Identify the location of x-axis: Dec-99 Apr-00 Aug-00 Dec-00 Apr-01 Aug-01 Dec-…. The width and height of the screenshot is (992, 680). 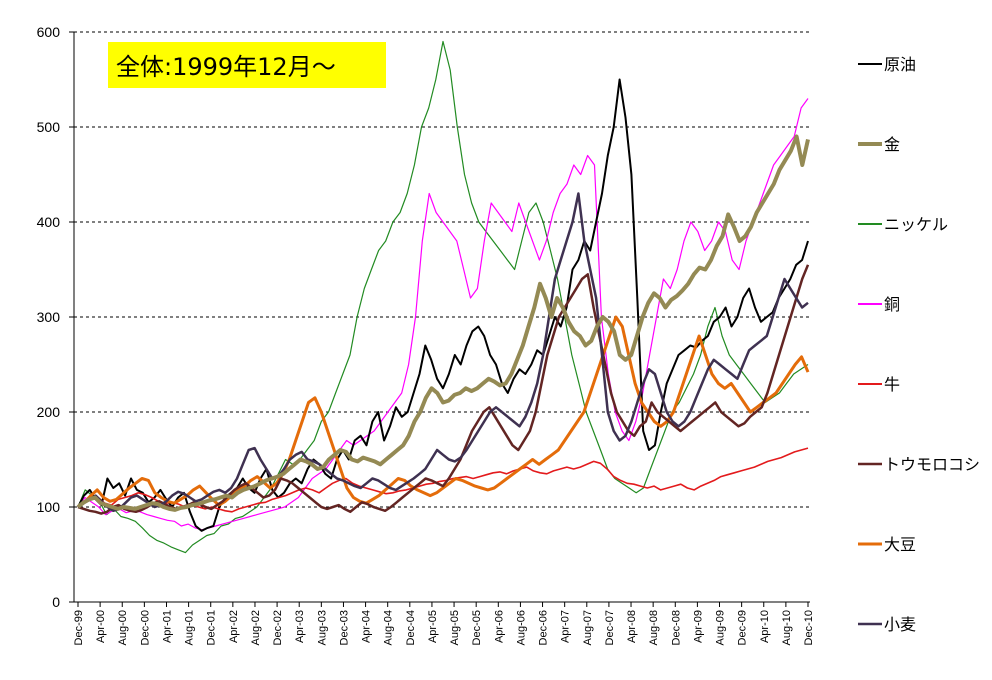
(444, 623).